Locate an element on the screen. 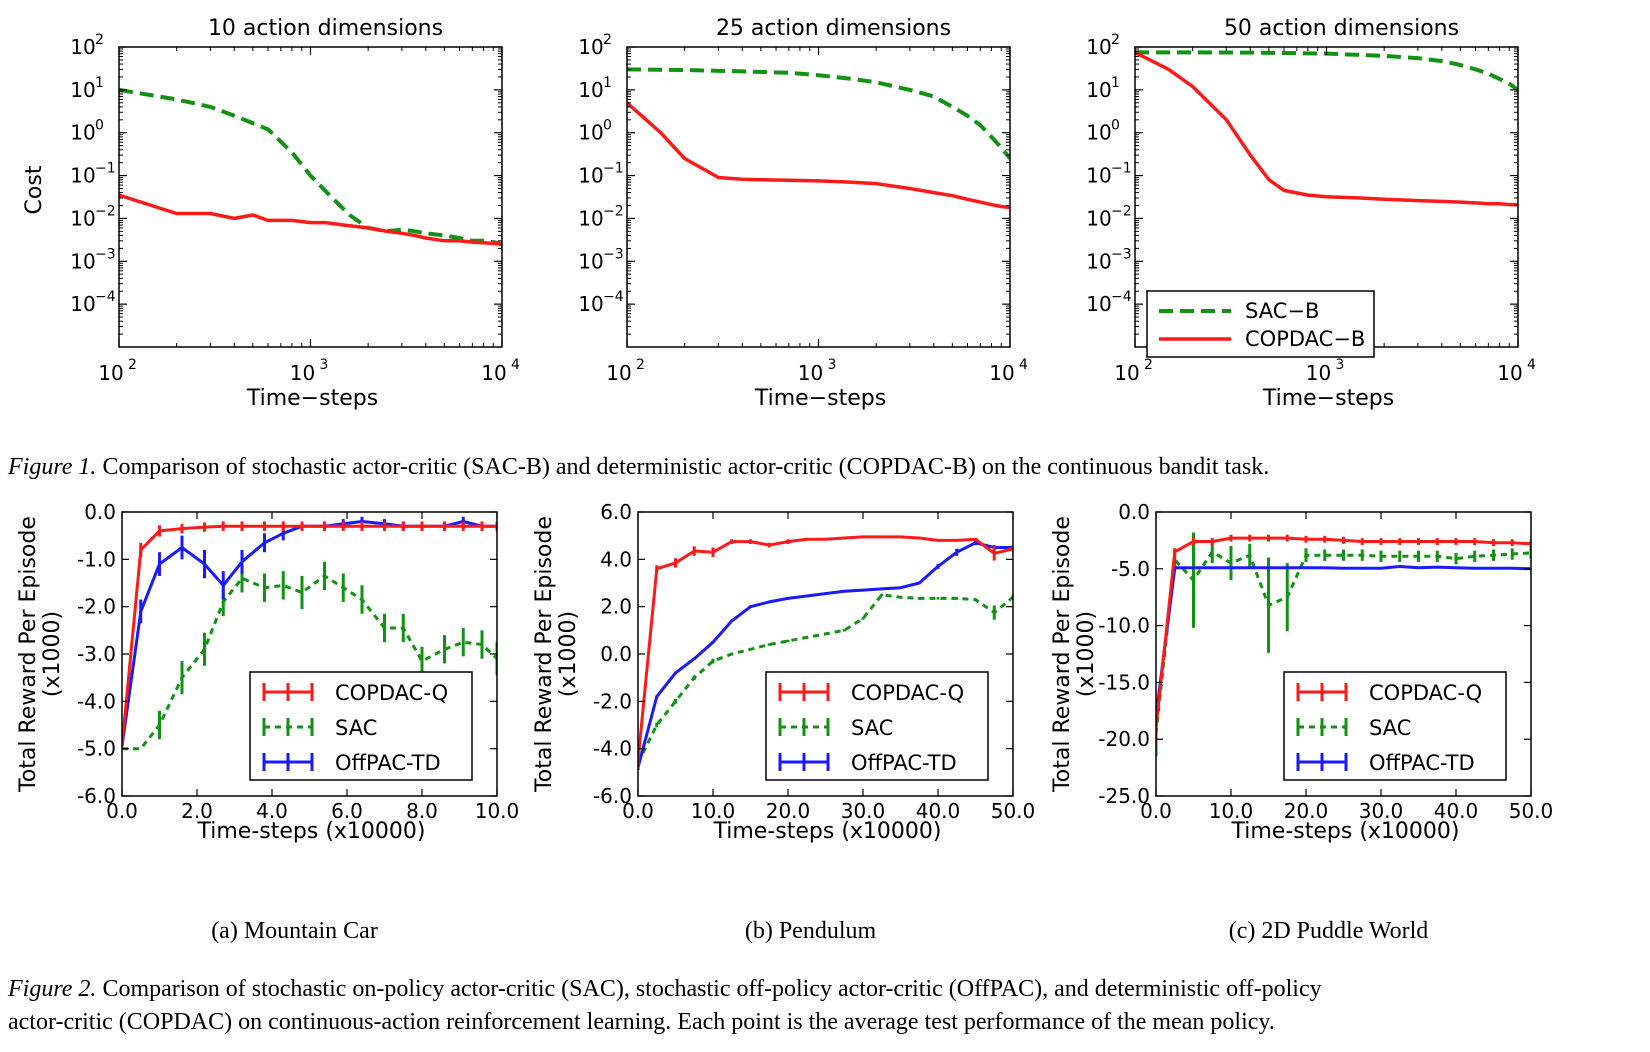 The height and width of the screenshot is (1052, 1650). y-tick-exponent: −2 is located at coordinates (1121, 211).